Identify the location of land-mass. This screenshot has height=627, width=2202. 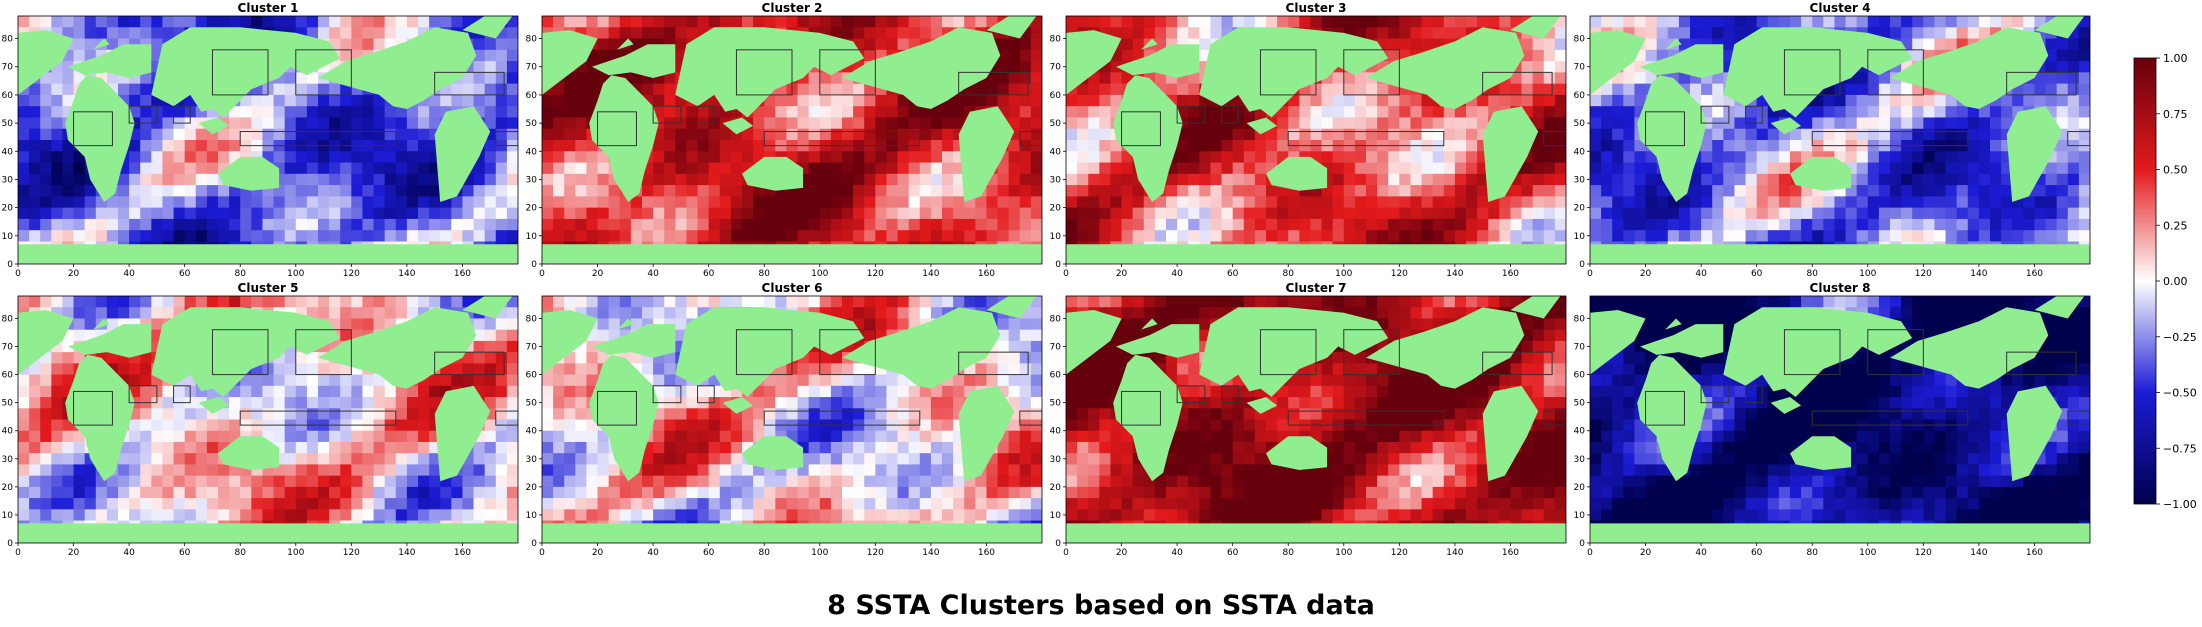
(634, 61).